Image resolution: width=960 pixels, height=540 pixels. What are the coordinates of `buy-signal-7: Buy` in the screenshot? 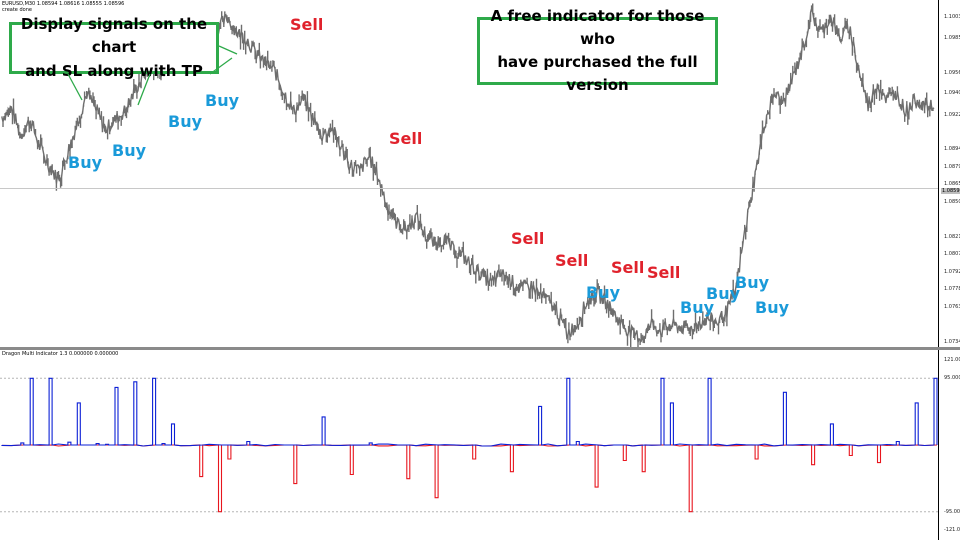 It's located at (723, 293).